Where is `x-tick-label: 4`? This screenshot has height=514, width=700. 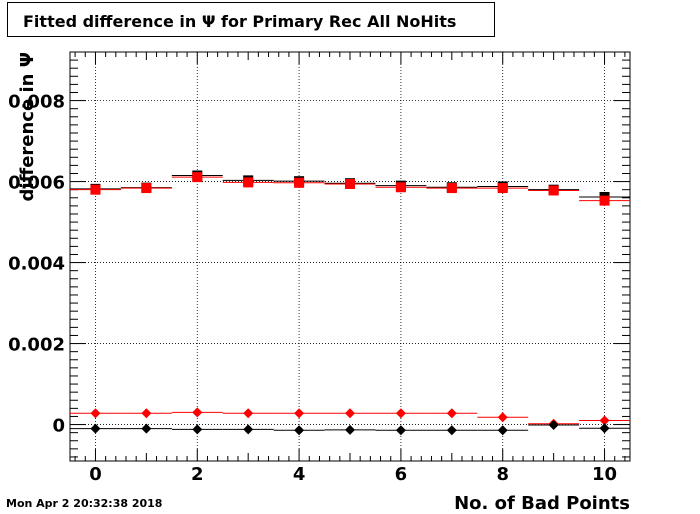
x-tick-label: 4 is located at coordinates (299, 474).